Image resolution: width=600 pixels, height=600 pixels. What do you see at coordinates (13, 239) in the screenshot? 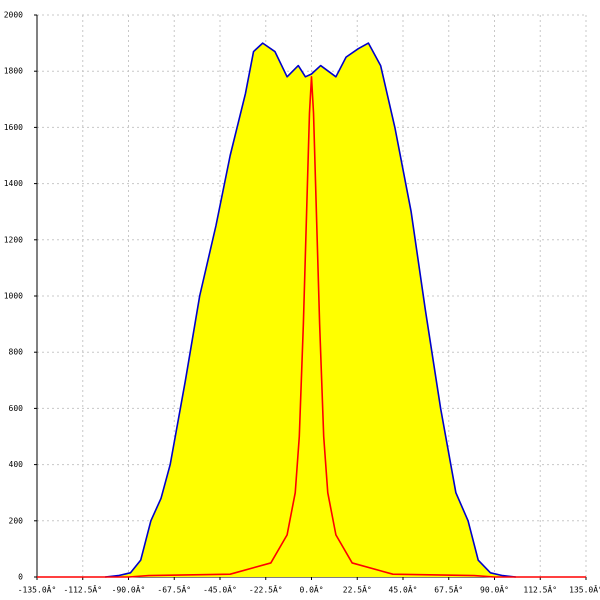
I see `y-tick-label: 1200` at bounding box center [13, 239].